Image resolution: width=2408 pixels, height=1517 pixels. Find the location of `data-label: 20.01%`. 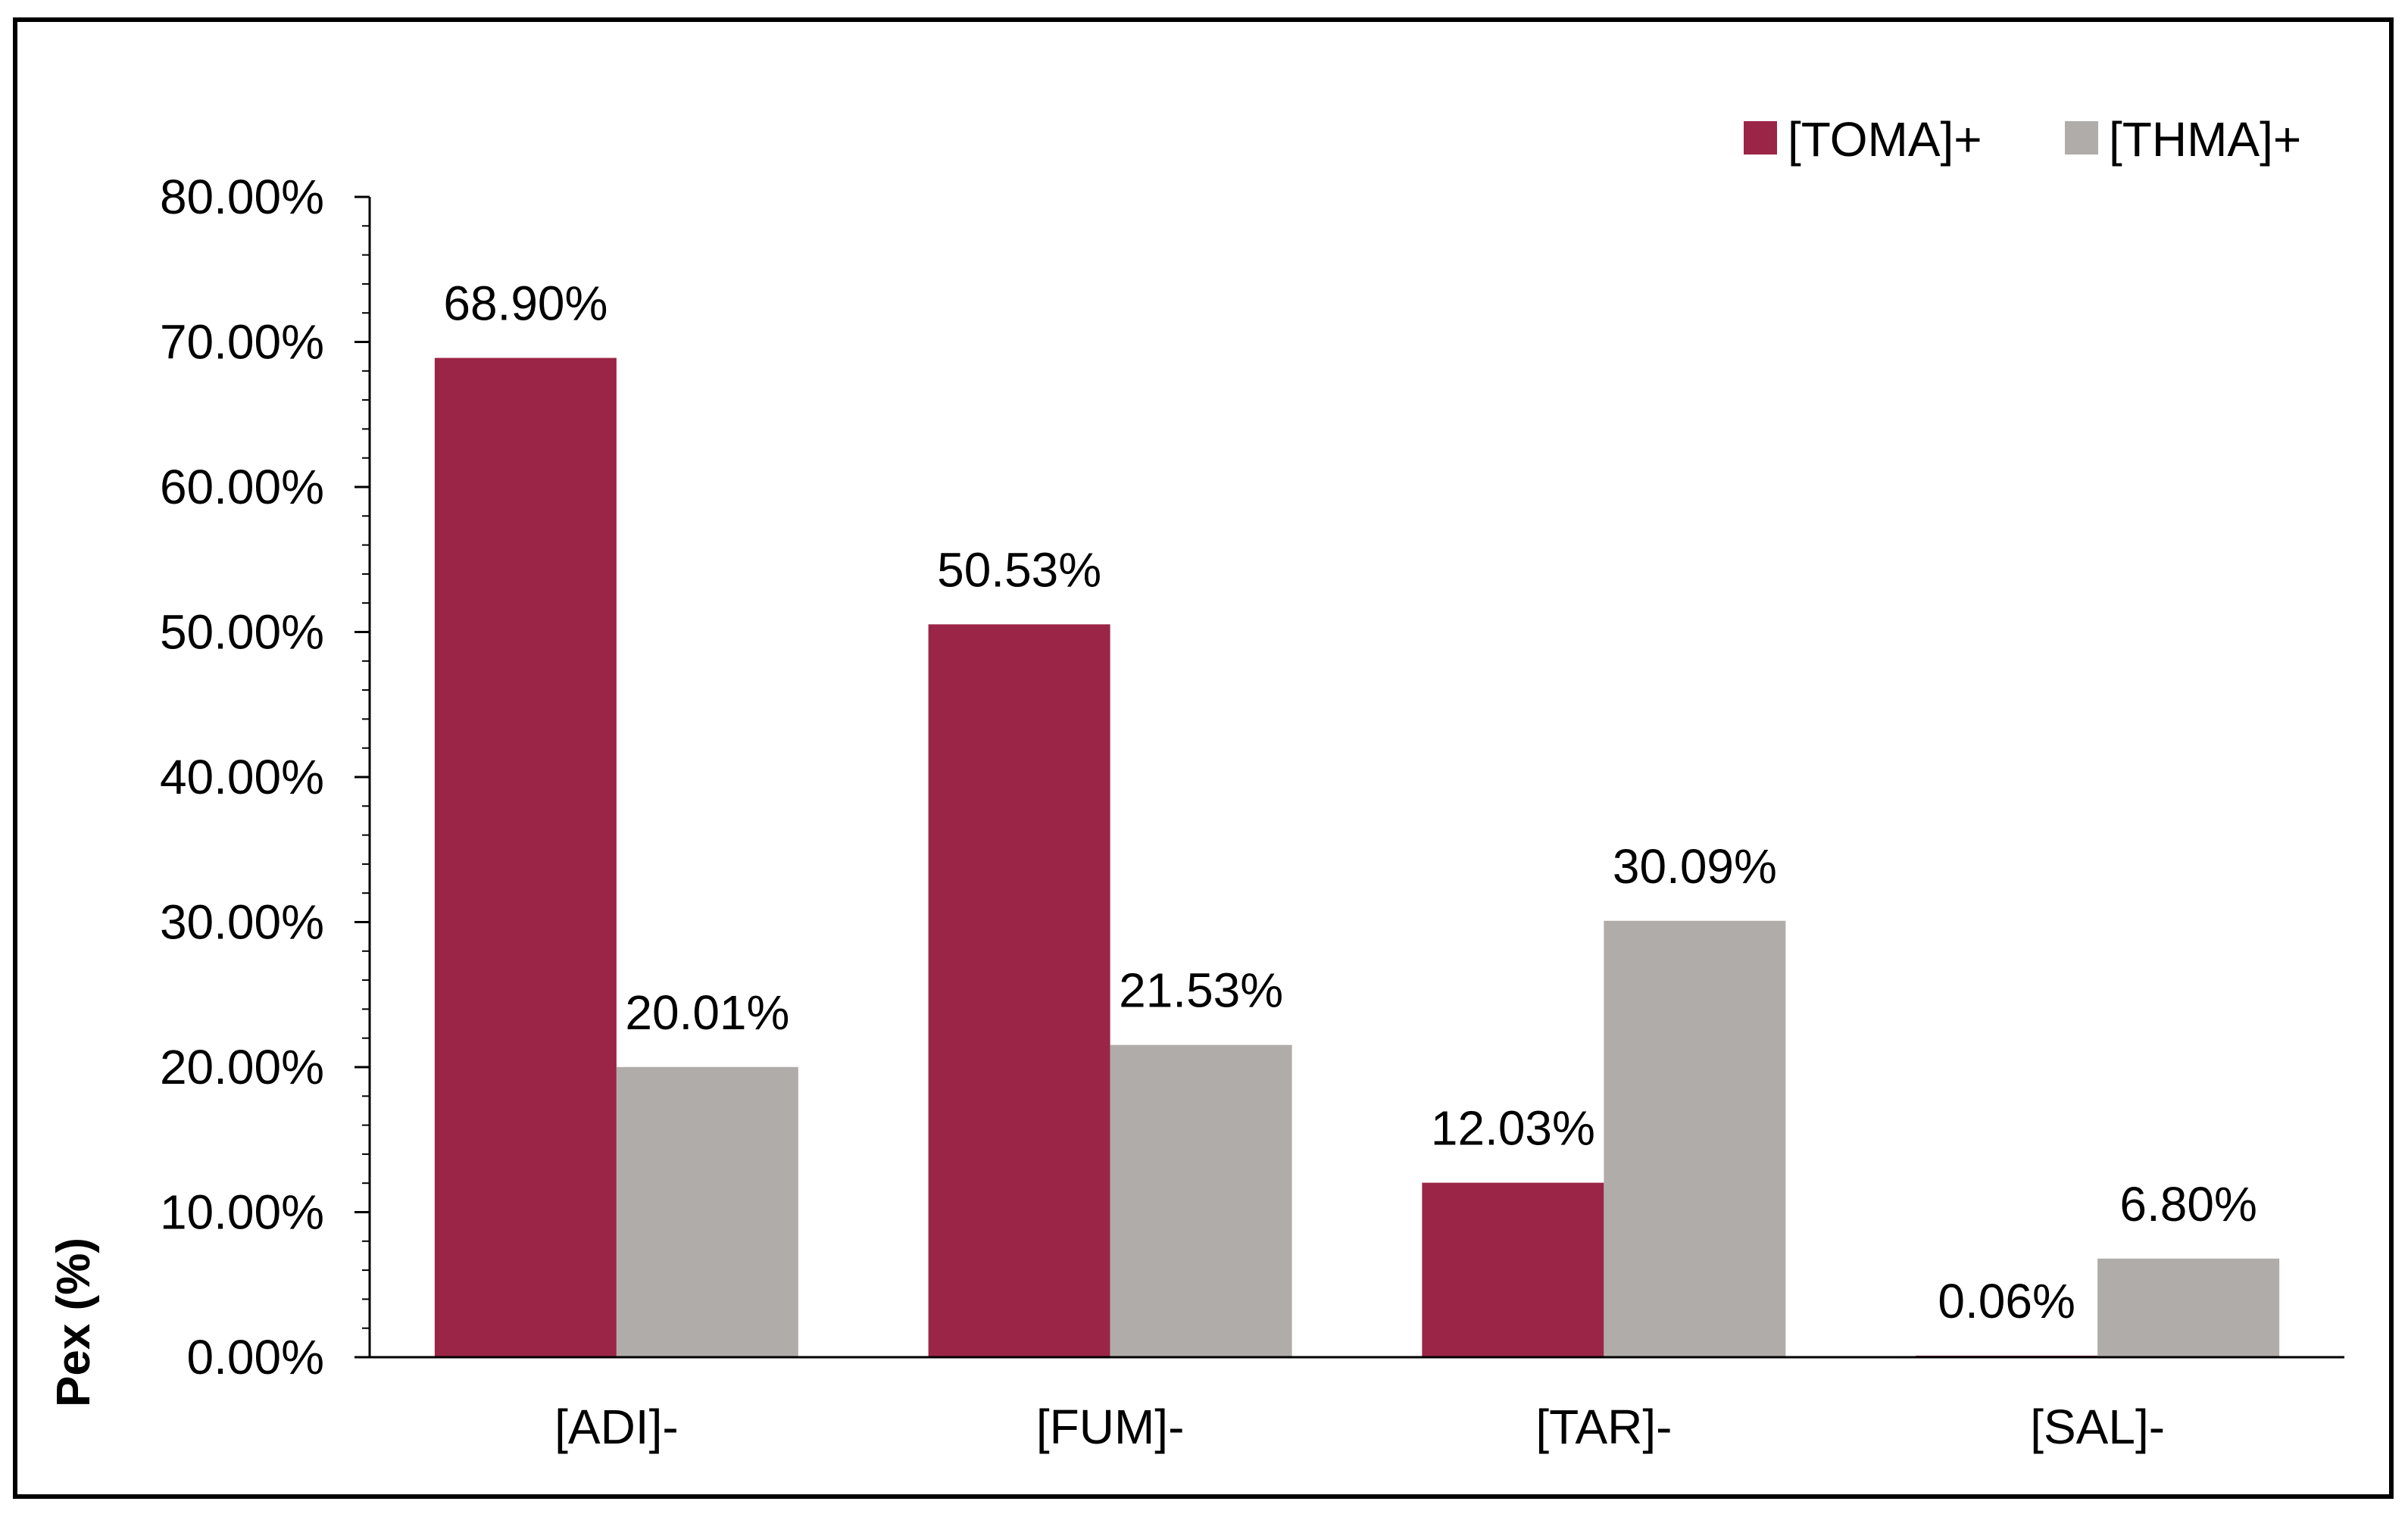

data-label: 20.01% is located at coordinates (707, 1012).